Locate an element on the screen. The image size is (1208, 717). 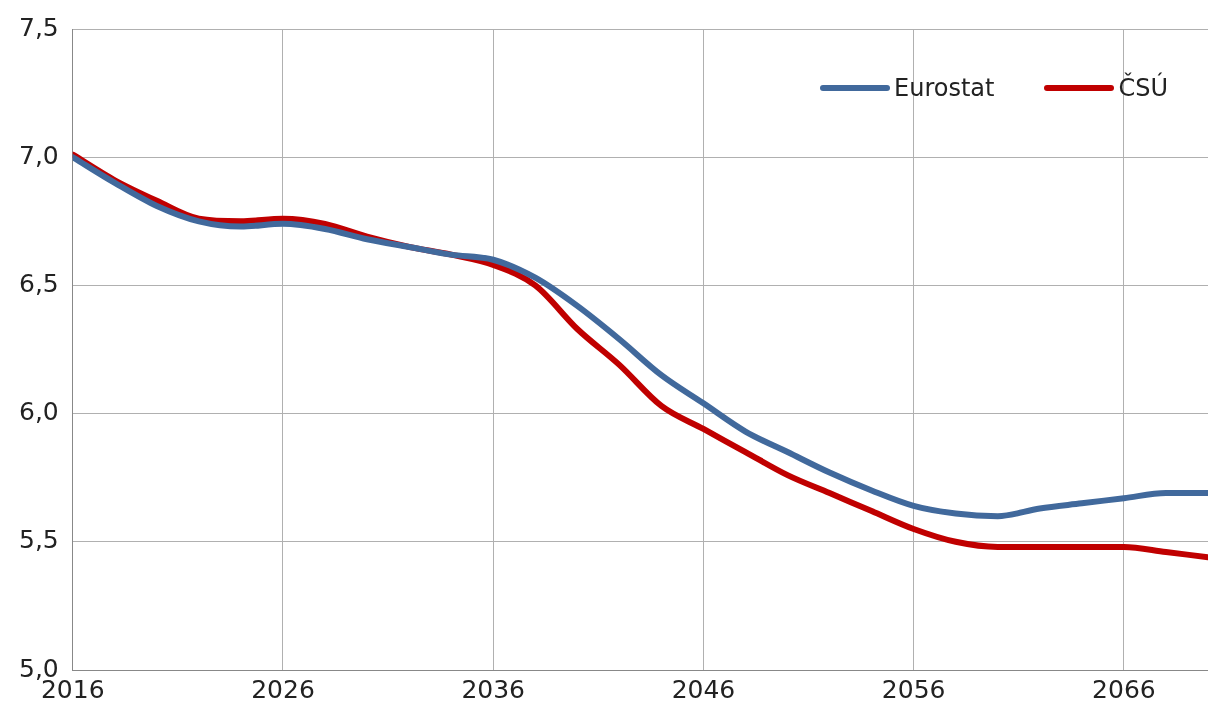
x-tick-label: 2036 is located at coordinates (493, 689).